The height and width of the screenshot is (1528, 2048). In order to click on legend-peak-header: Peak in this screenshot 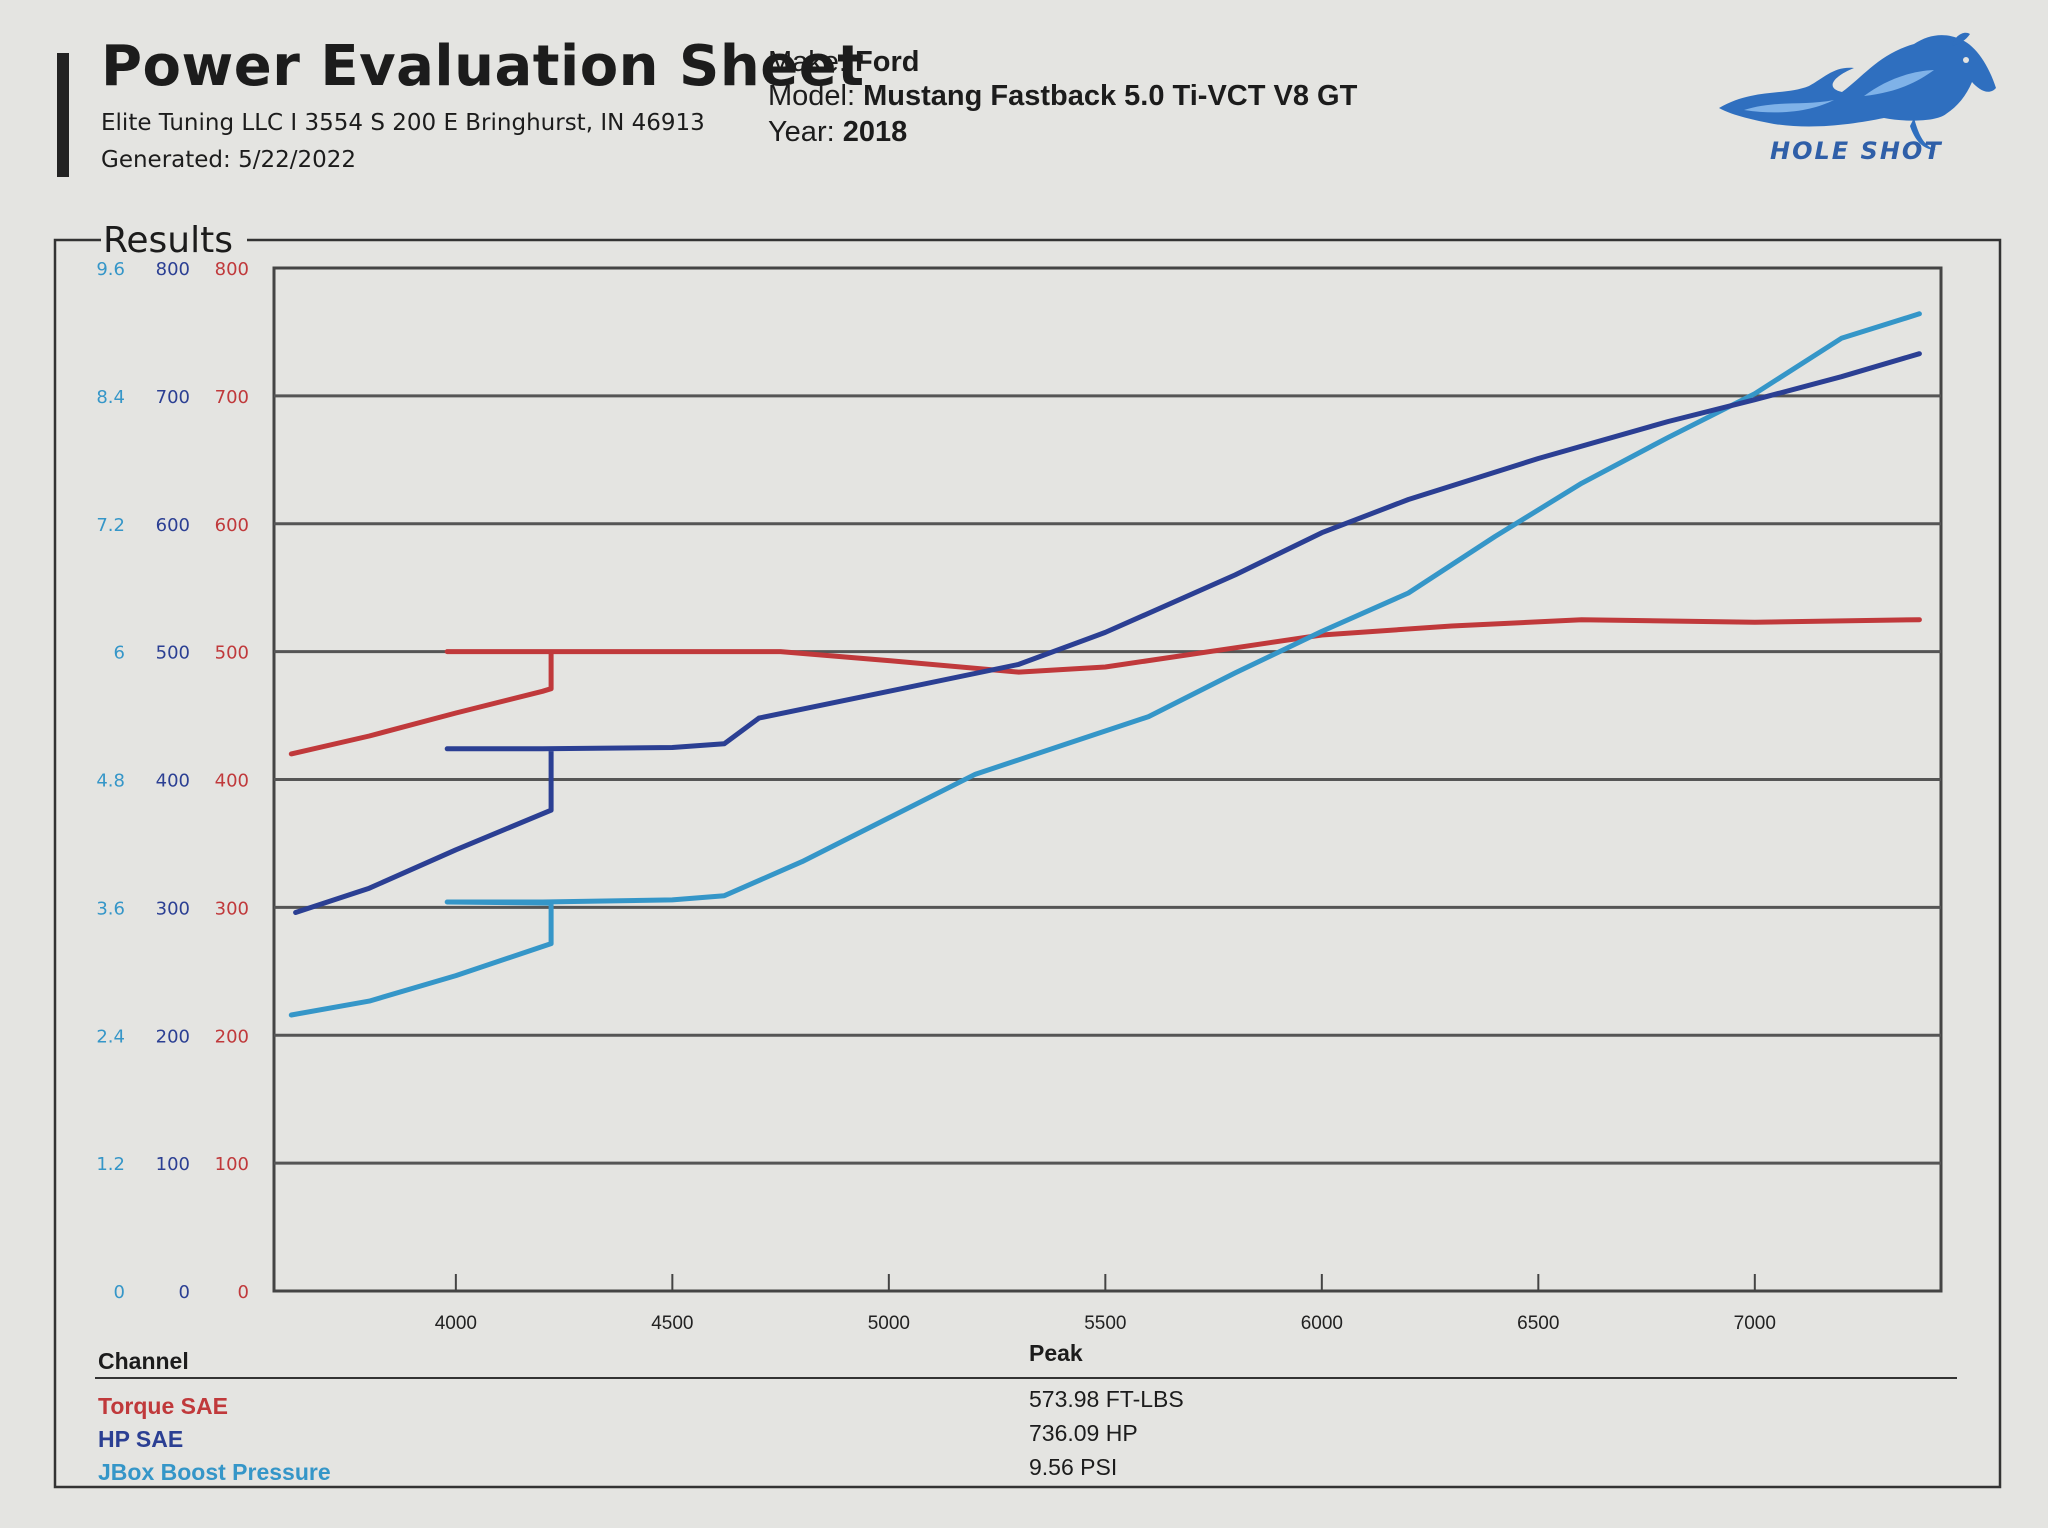, I will do `click(1056, 1353)`.